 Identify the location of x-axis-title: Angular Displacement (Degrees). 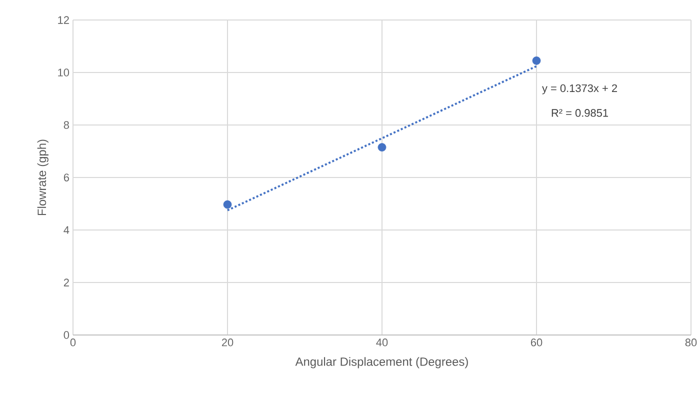
(381, 362).